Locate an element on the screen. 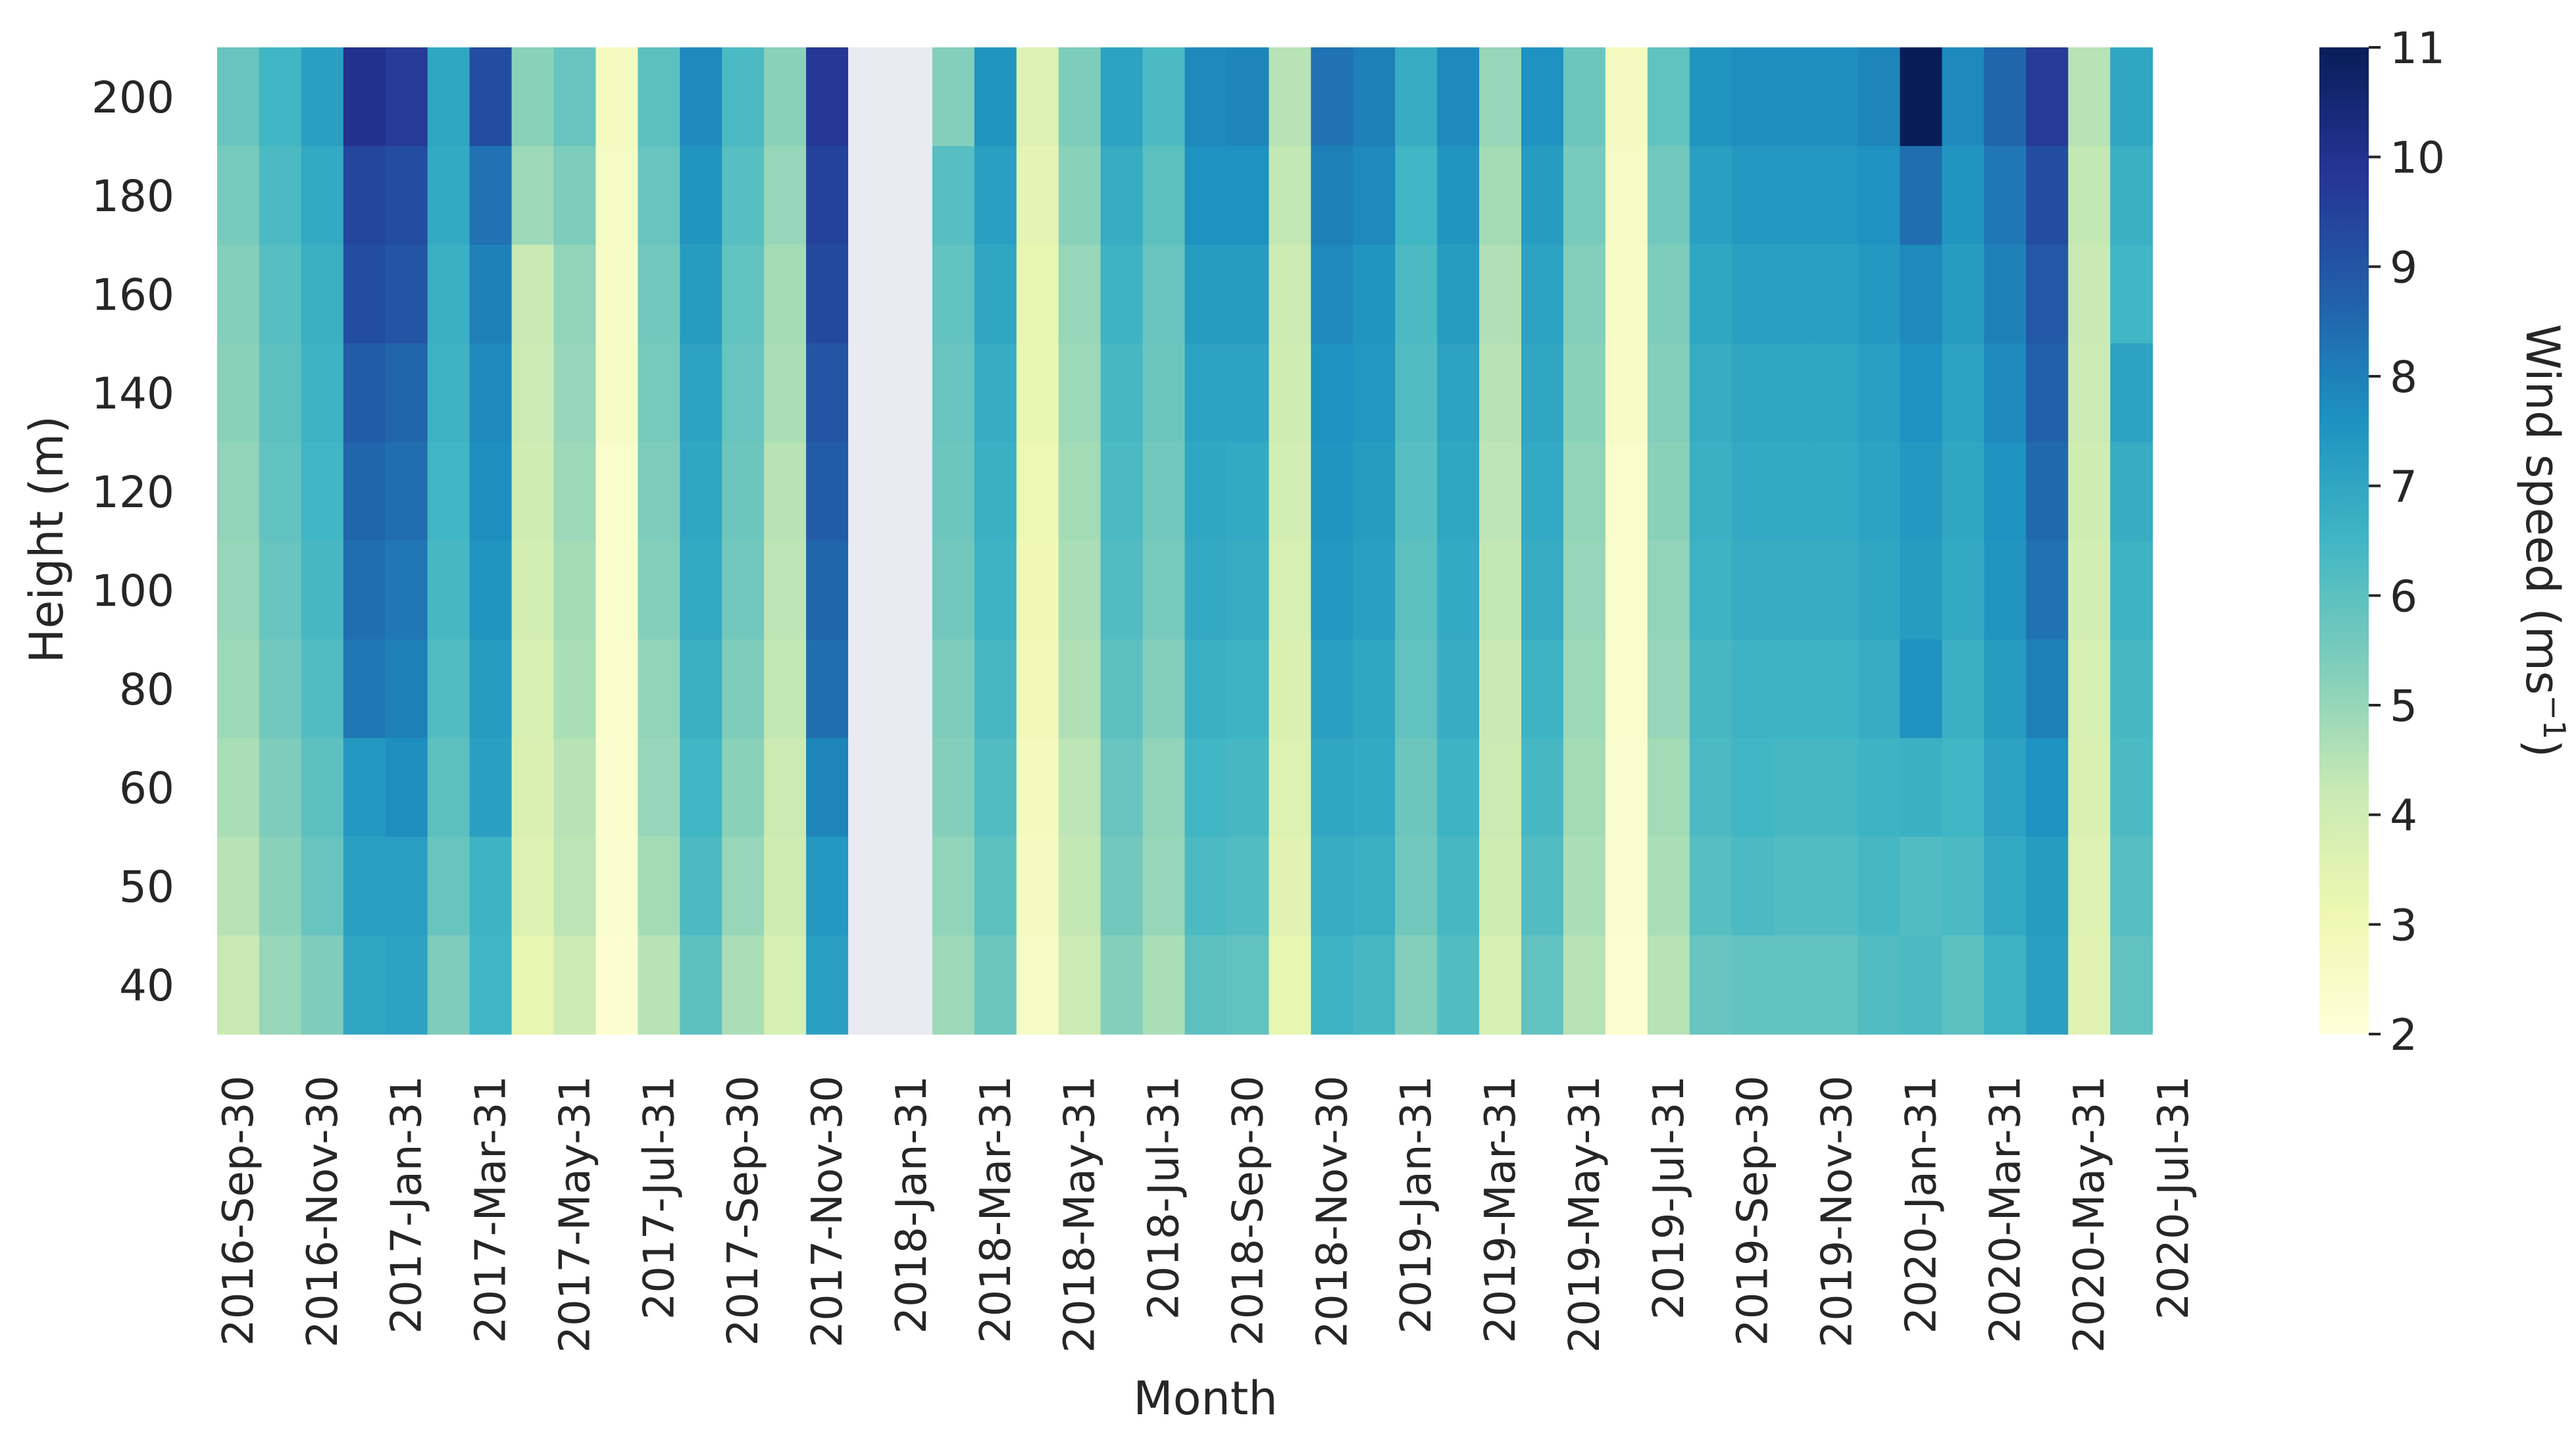  x-tick-label: 2017-May-31 is located at coordinates (575, 1214).